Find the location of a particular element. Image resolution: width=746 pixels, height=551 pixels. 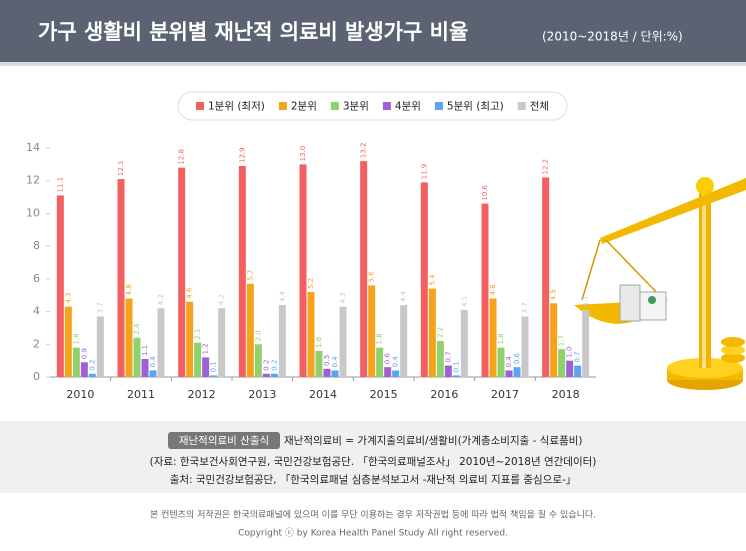

data-label: 12.2 is located at coordinates (546, 167).